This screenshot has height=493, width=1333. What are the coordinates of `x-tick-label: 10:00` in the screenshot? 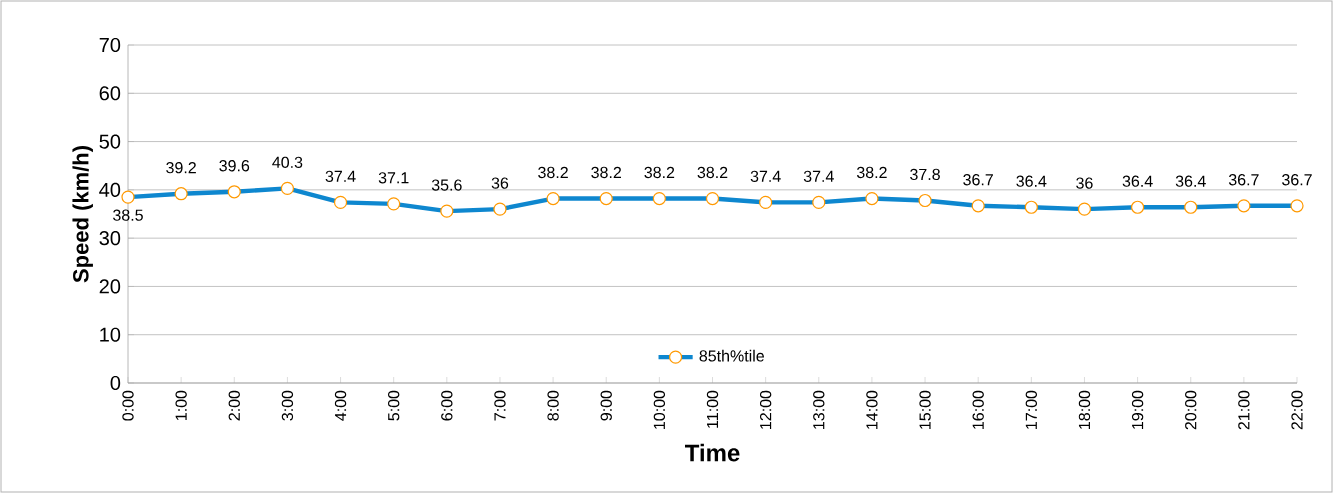 It's located at (659, 409).